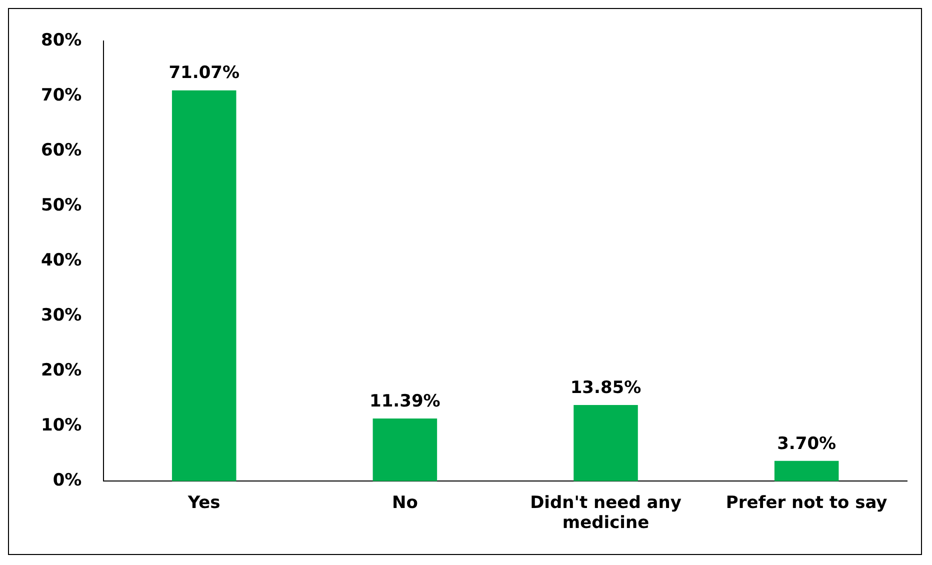 The height and width of the screenshot is (565, 932). I want to click on data-label: 3.70%, so click(806, 444).